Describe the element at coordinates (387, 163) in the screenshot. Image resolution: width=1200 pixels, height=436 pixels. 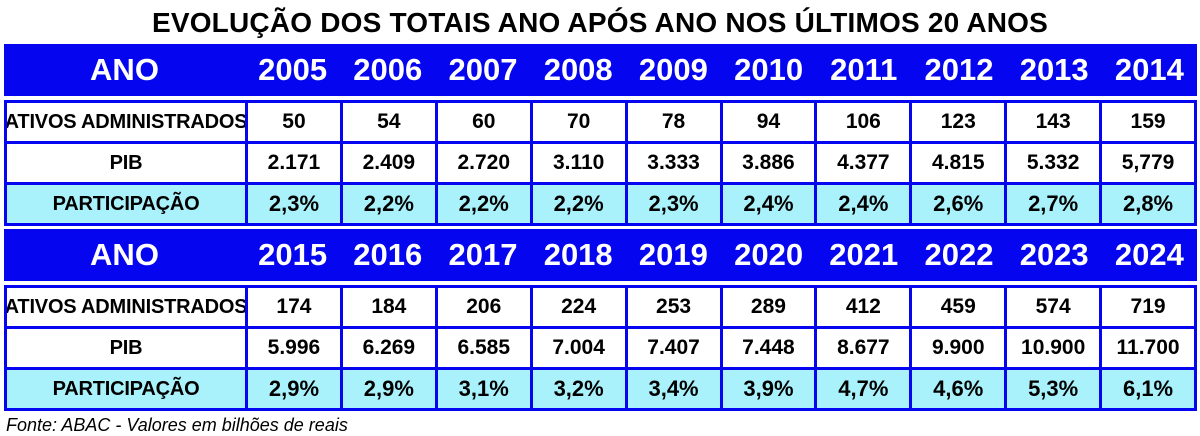
I see `value-cell: 2.409` at that location.